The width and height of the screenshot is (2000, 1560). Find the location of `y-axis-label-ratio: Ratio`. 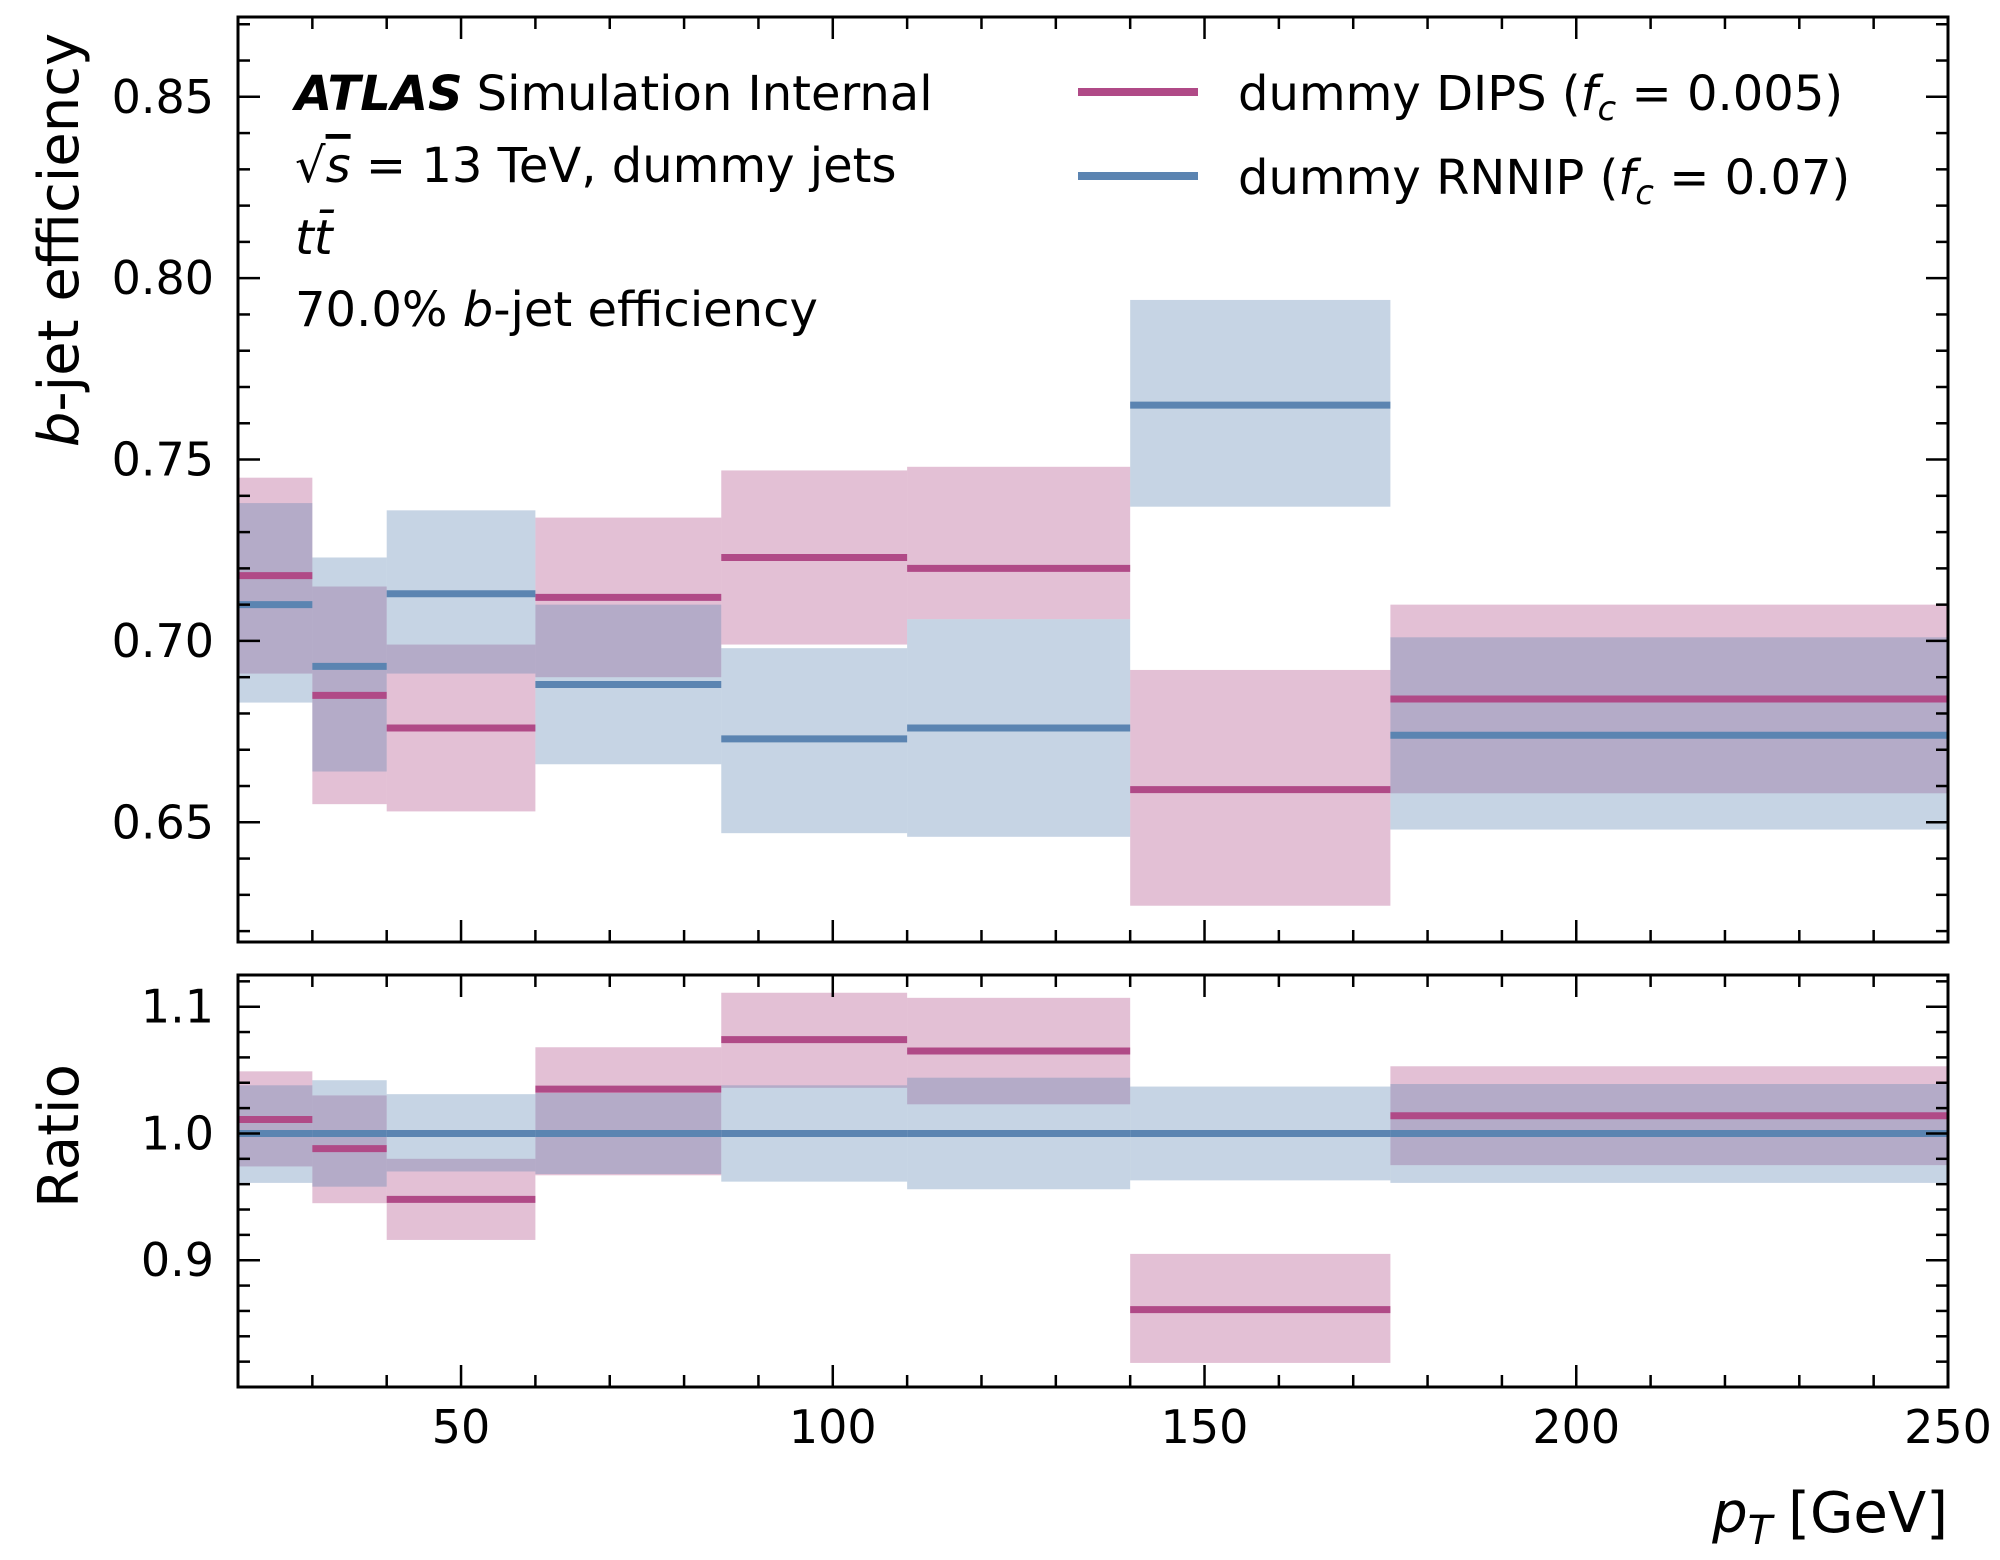

y-axis-label-ratio: Ratio is located at coordinates (59, 1136).